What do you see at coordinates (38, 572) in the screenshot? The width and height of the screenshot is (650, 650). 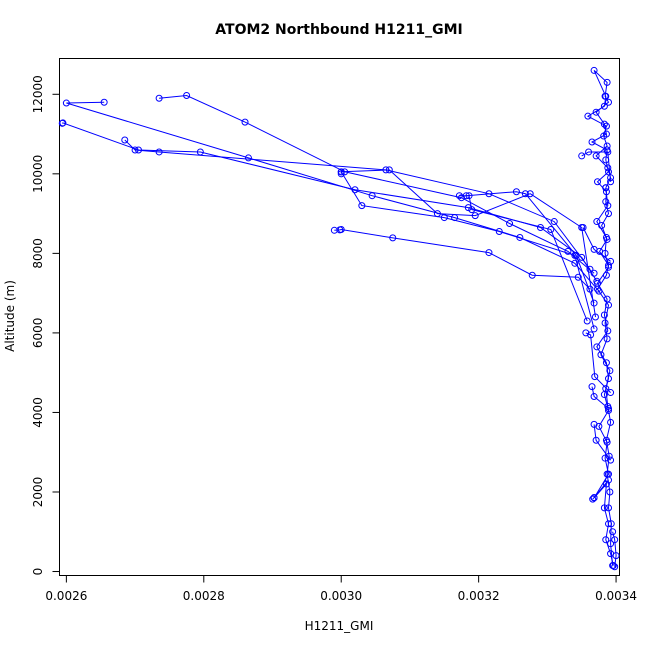 I see `y-tick-label: 0` at bounding box center [38, 572].